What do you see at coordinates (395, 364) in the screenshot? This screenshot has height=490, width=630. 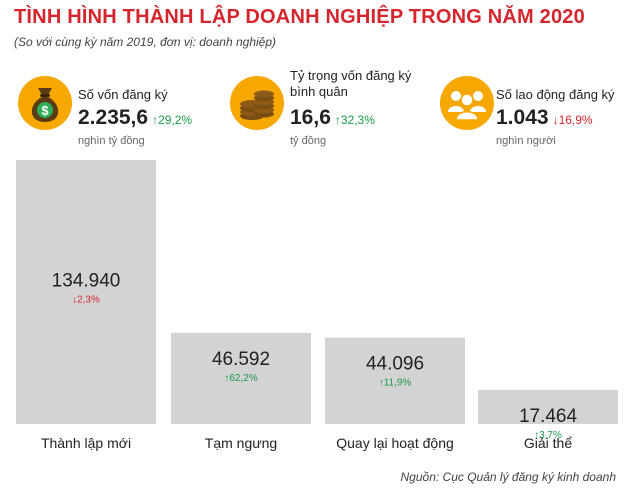 I see `bar-value-label: 44.096` at bounding box center [395, 364].